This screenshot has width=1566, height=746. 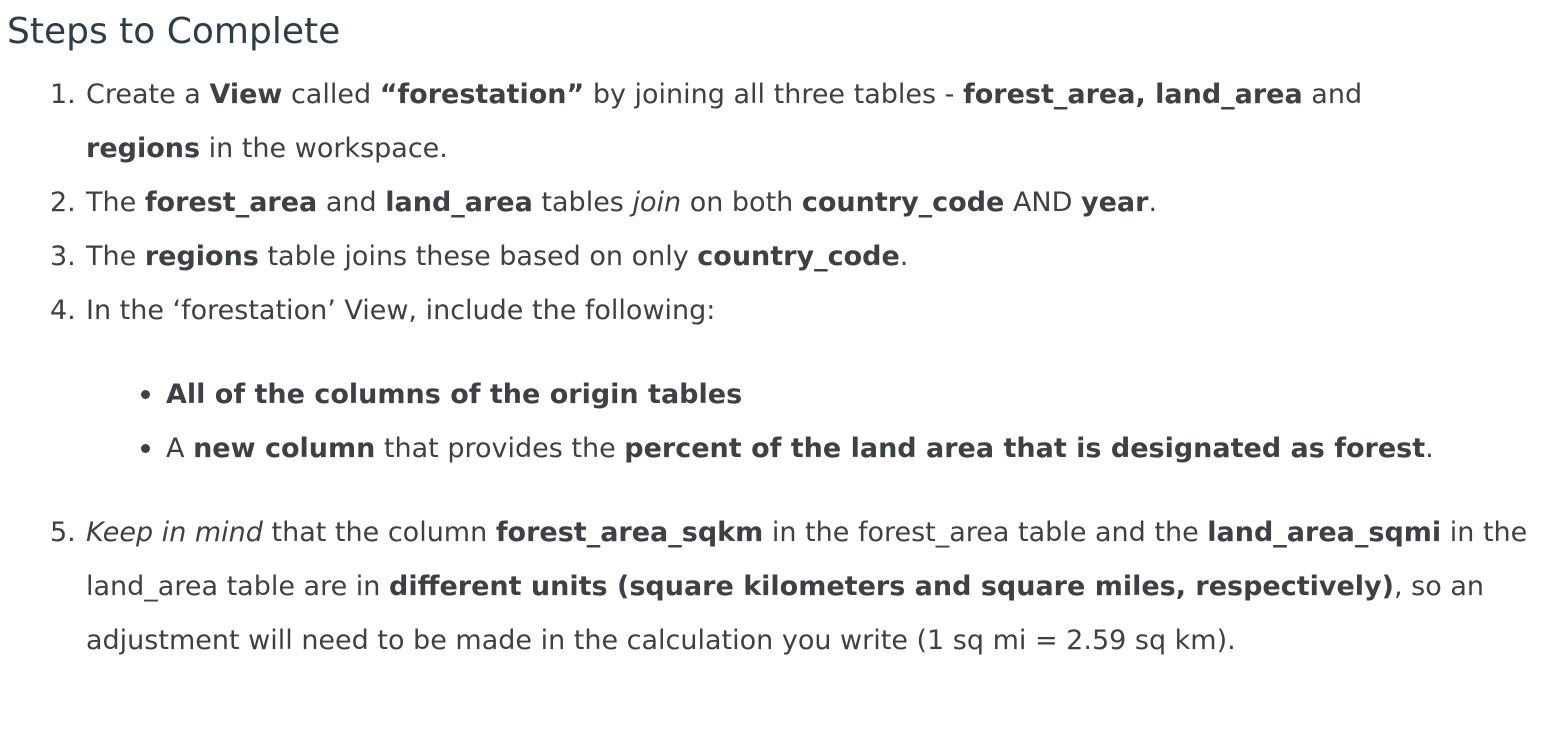 I want to click on text-run: A, so click(x=180, y=448).